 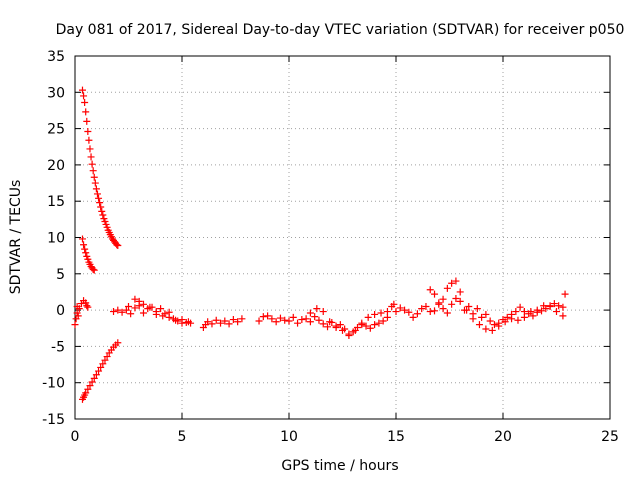 I want to click on x-tick-label: 20, so click(x=503, y=437).